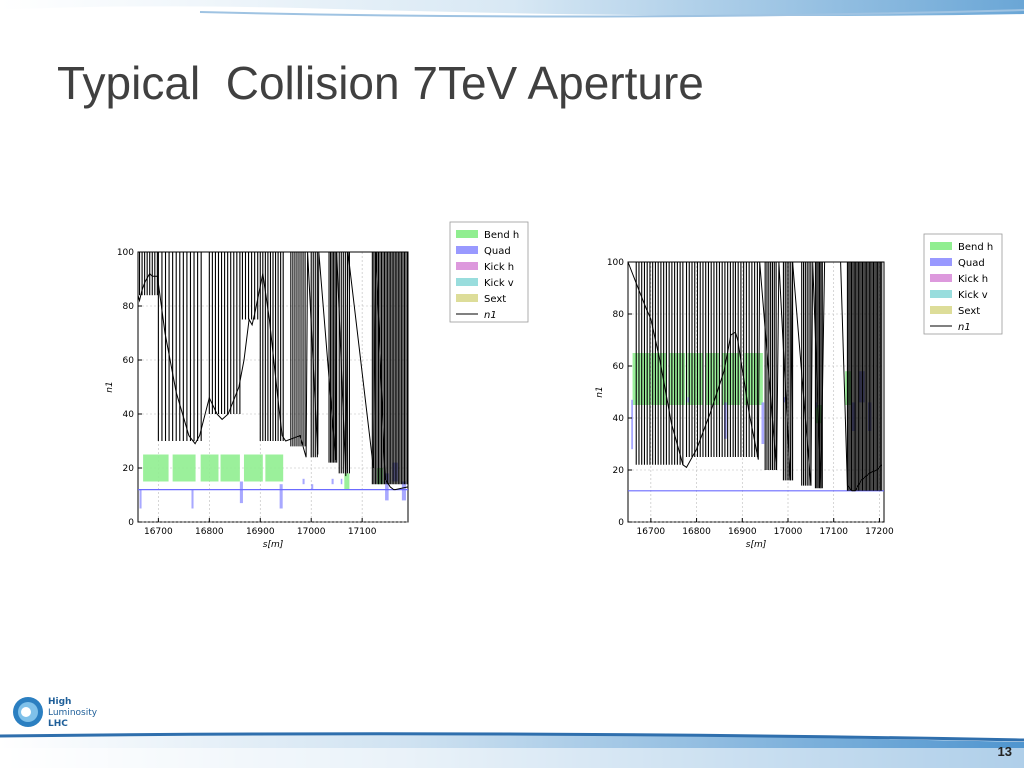  Describe the element at coordinates (59, 702) in the screenshot. I see `logo-line-1: High` at that location.